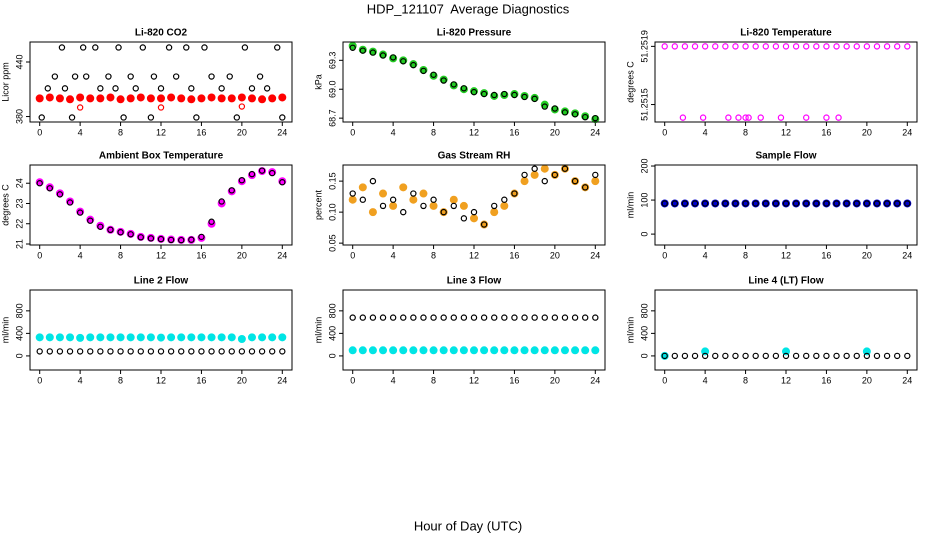  Describe the element at coordinates (474, 330) in the screenshot. I see `plot-frame` at that location.